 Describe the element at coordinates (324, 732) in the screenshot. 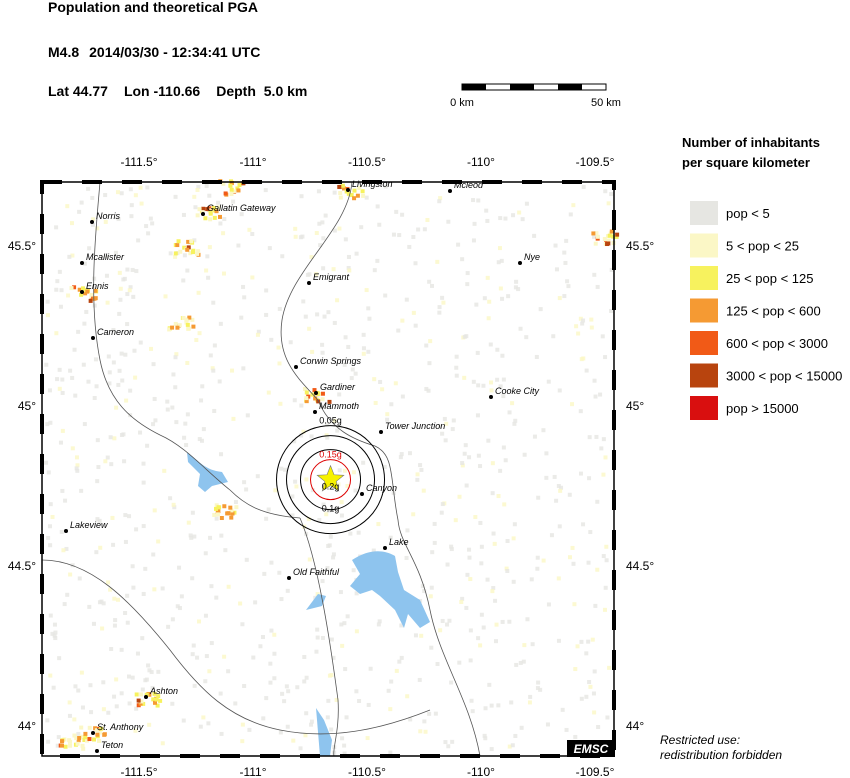

I see `lake` at that location.